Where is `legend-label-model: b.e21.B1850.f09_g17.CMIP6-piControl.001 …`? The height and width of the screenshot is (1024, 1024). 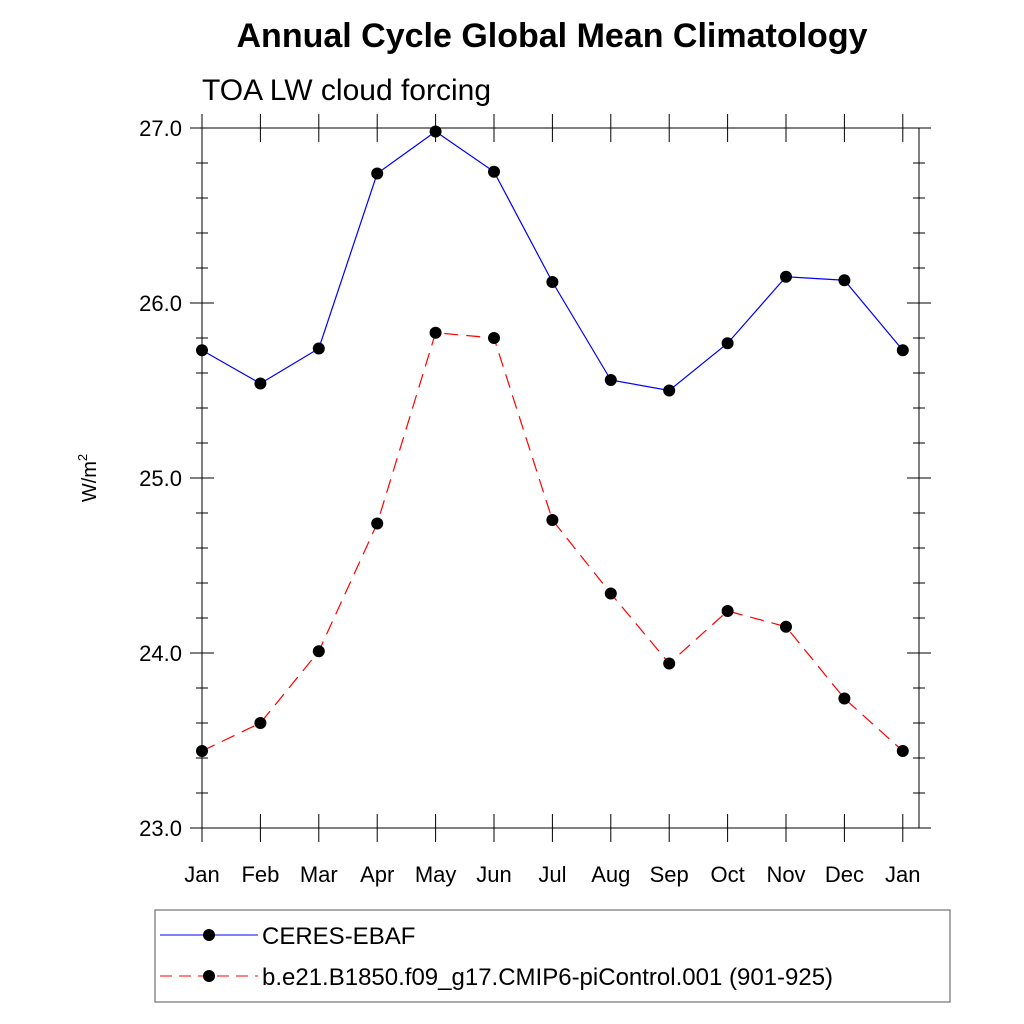 legend-label-model: b.e21.B1850.f09_g17.CMIP6-piControl.001 … is located at coordinates (547, 977).